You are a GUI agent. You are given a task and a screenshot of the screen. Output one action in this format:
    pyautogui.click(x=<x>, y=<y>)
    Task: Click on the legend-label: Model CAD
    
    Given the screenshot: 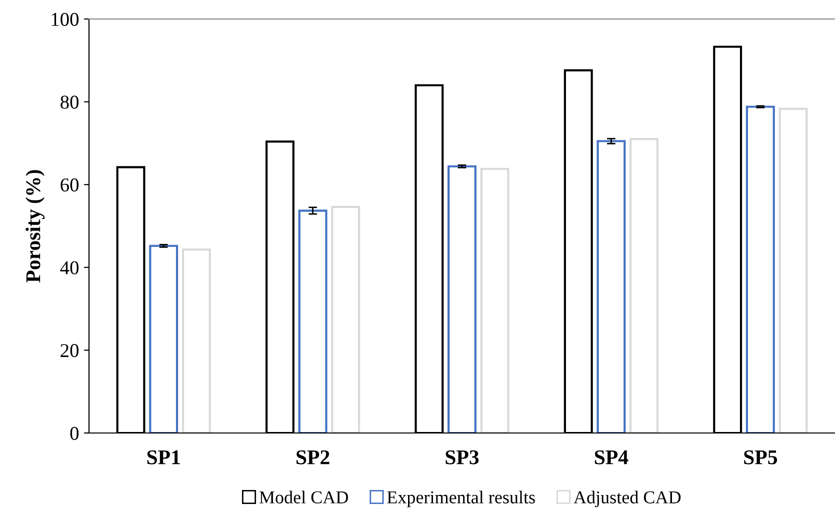 What is the action you would take?
    pyautogui.click(x=303, y=497)
    